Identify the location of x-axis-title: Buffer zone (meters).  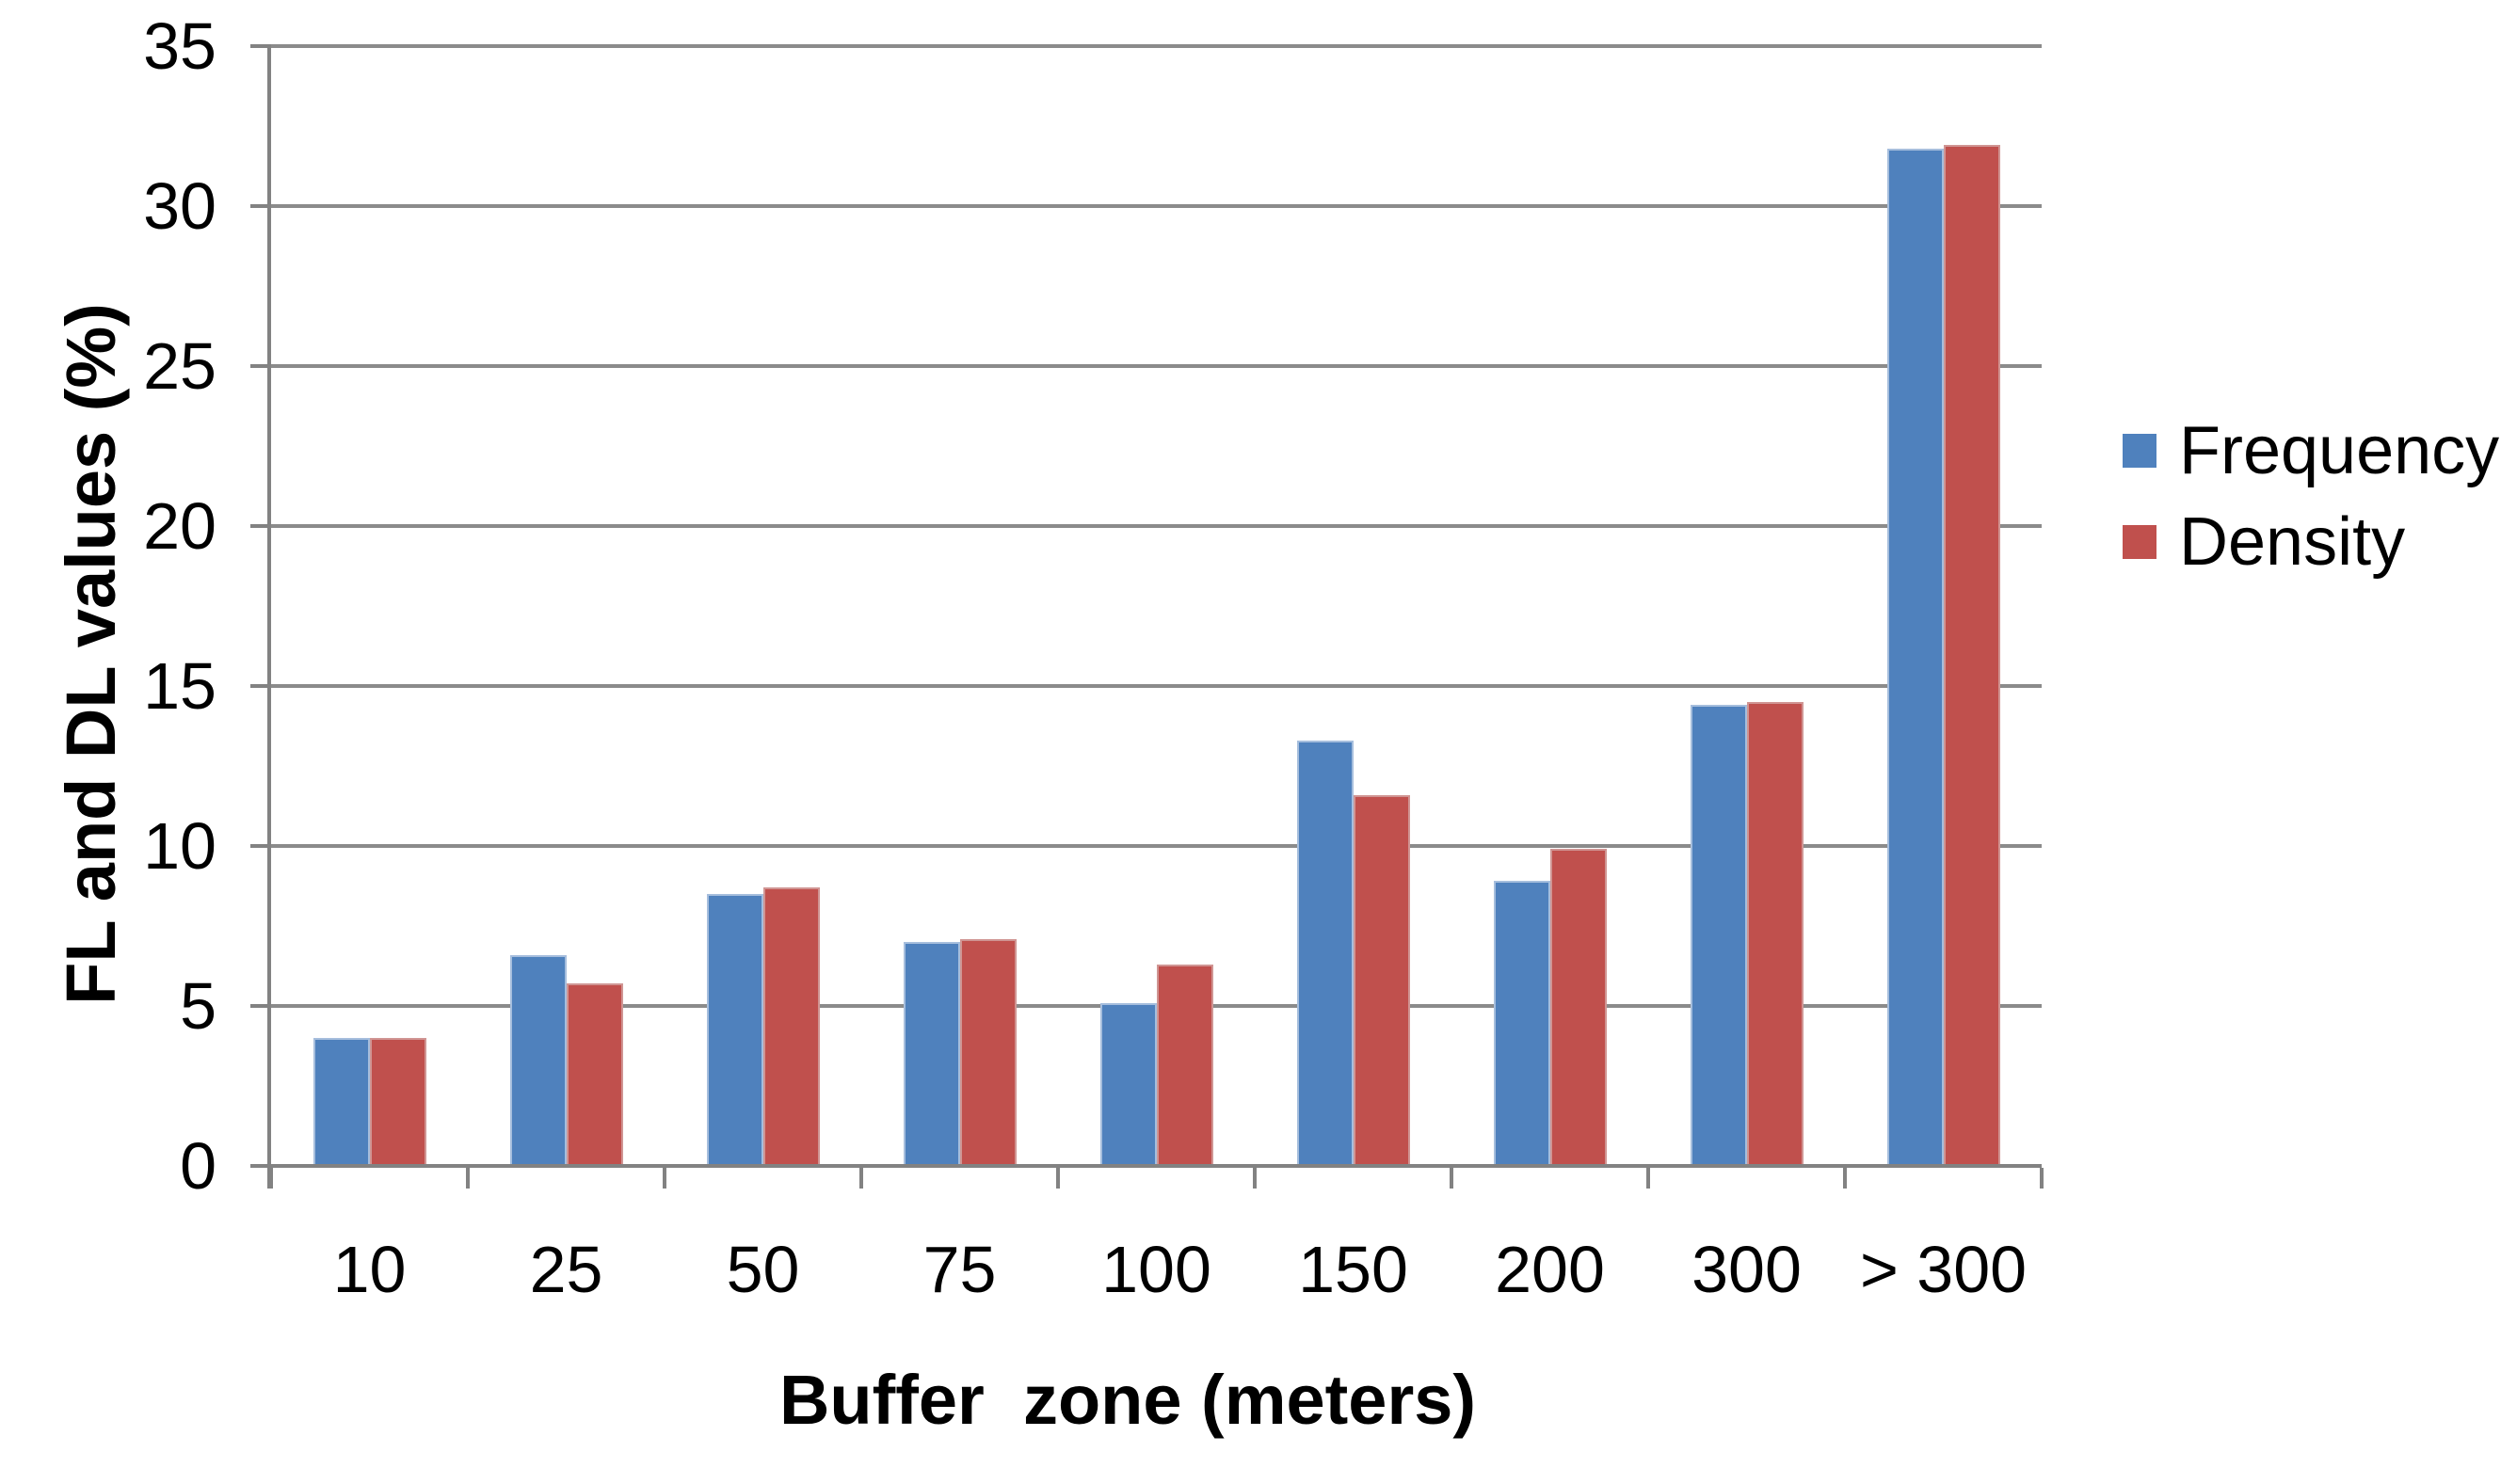
(1127, 1400).